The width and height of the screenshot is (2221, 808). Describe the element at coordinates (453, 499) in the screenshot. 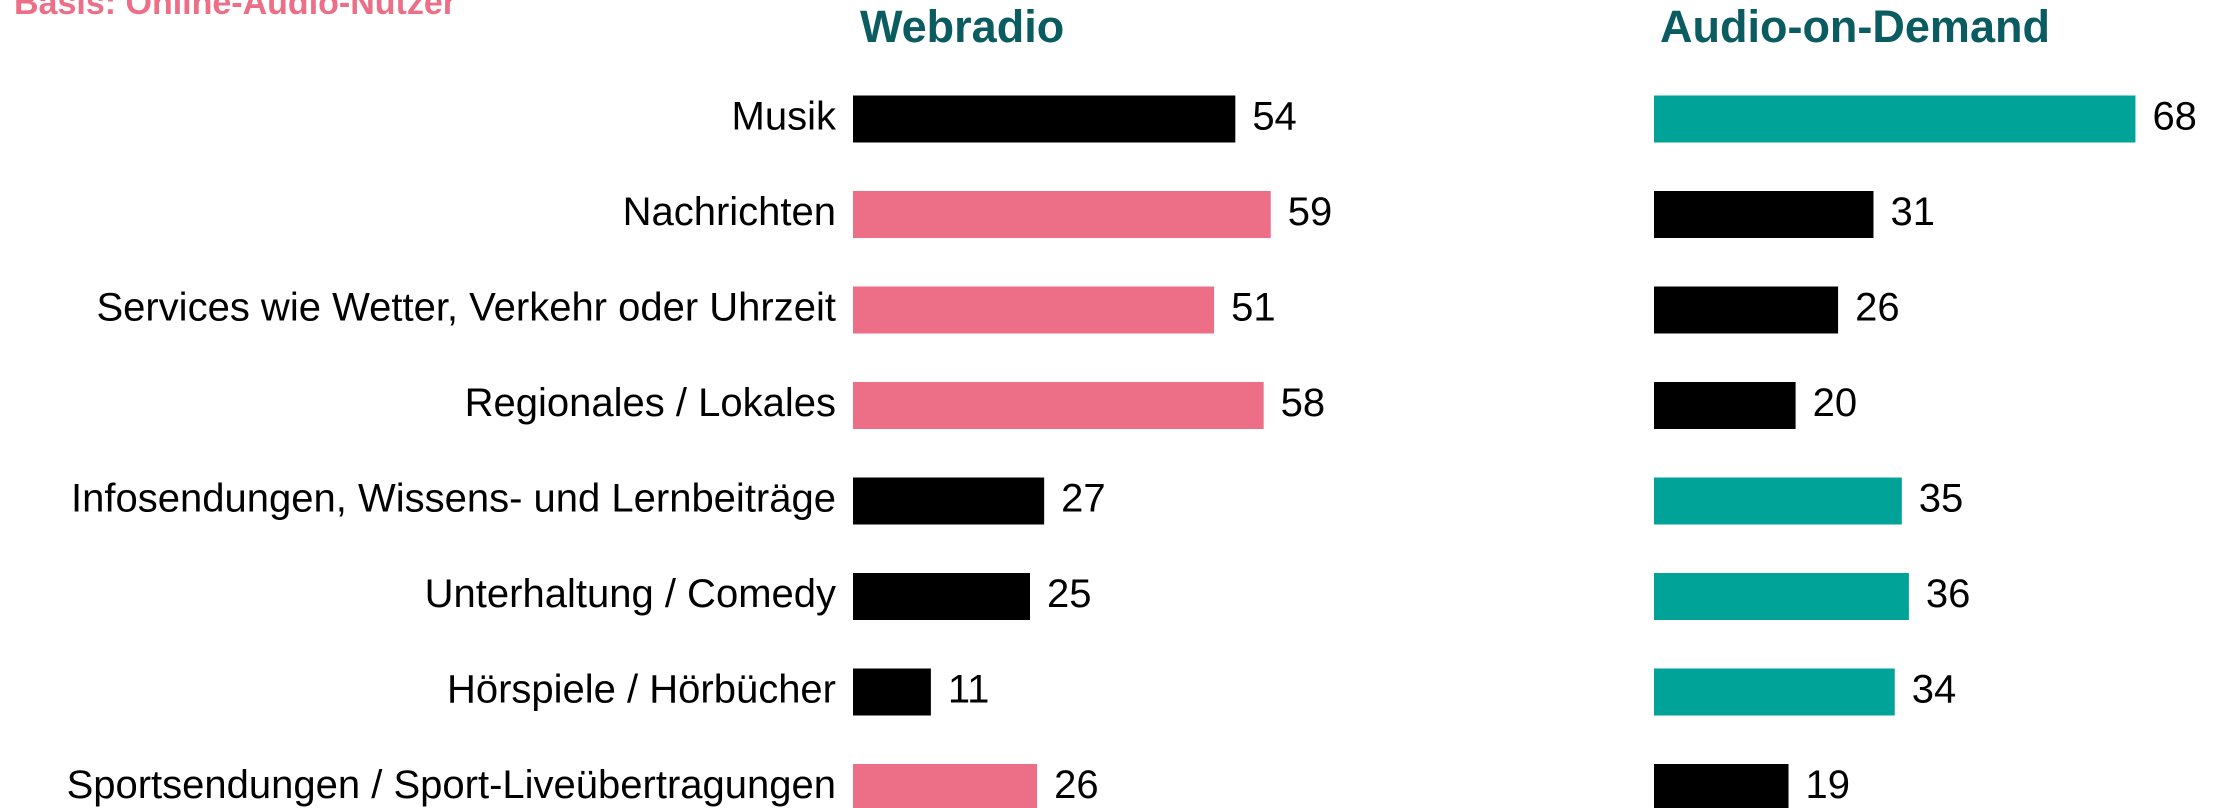

I see `category-label: Infosendungen, Wissens- und Lernbeiträge` at that location.